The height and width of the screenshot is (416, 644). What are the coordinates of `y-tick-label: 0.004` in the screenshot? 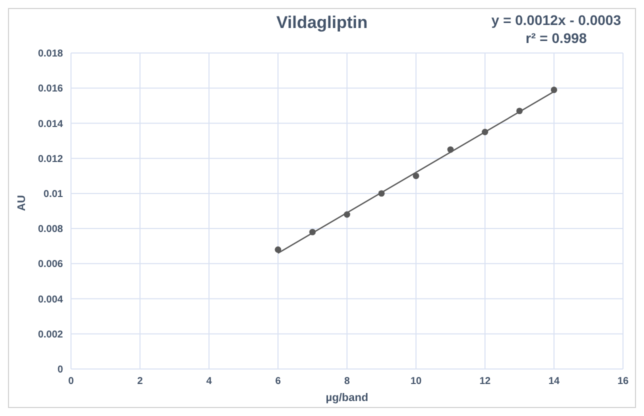 It's located at (51, 300).